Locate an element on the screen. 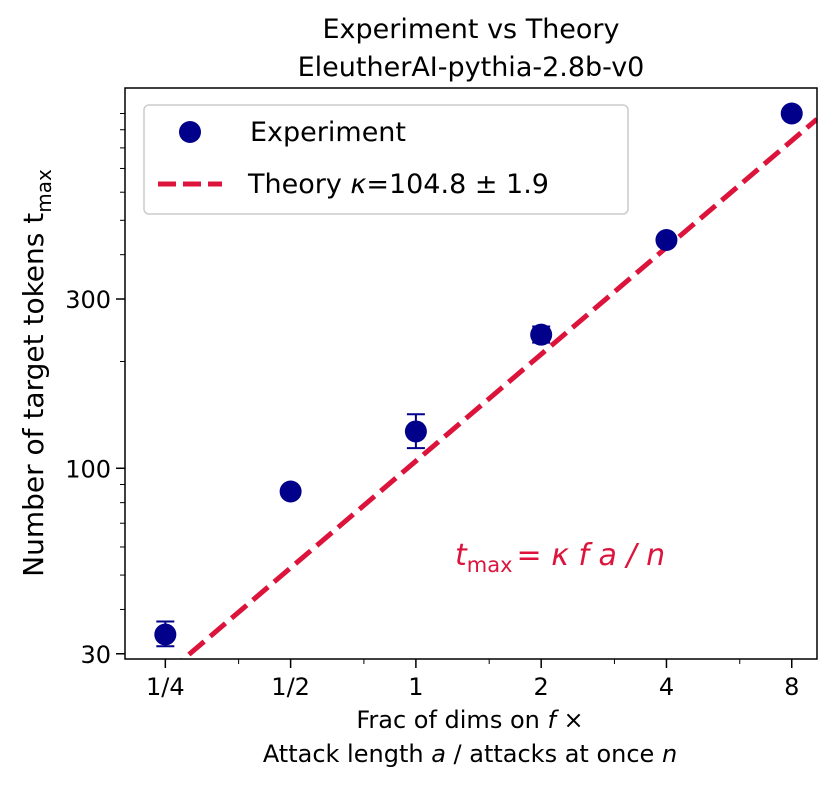  legend: Experiment Theory κ=104.8 ± 1.9 is located at coordinates (386, 159).